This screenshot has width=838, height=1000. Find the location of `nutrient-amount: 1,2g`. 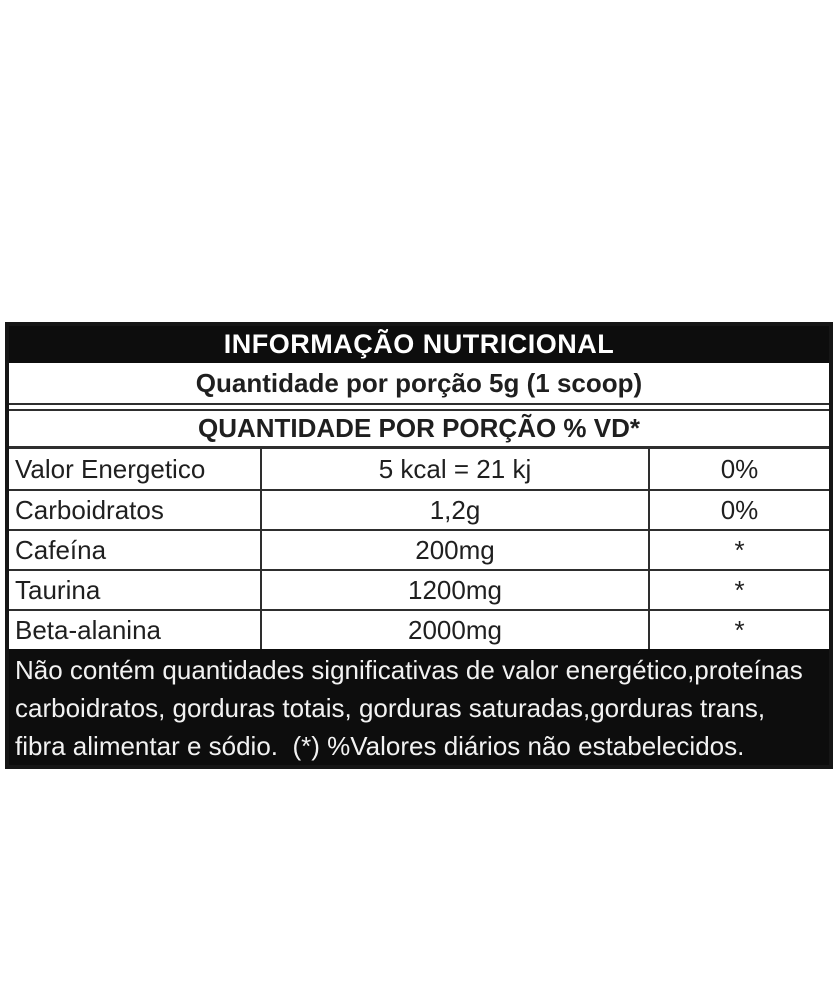

nutrient-amount: 1,2g is located at coordinates (456, 510).